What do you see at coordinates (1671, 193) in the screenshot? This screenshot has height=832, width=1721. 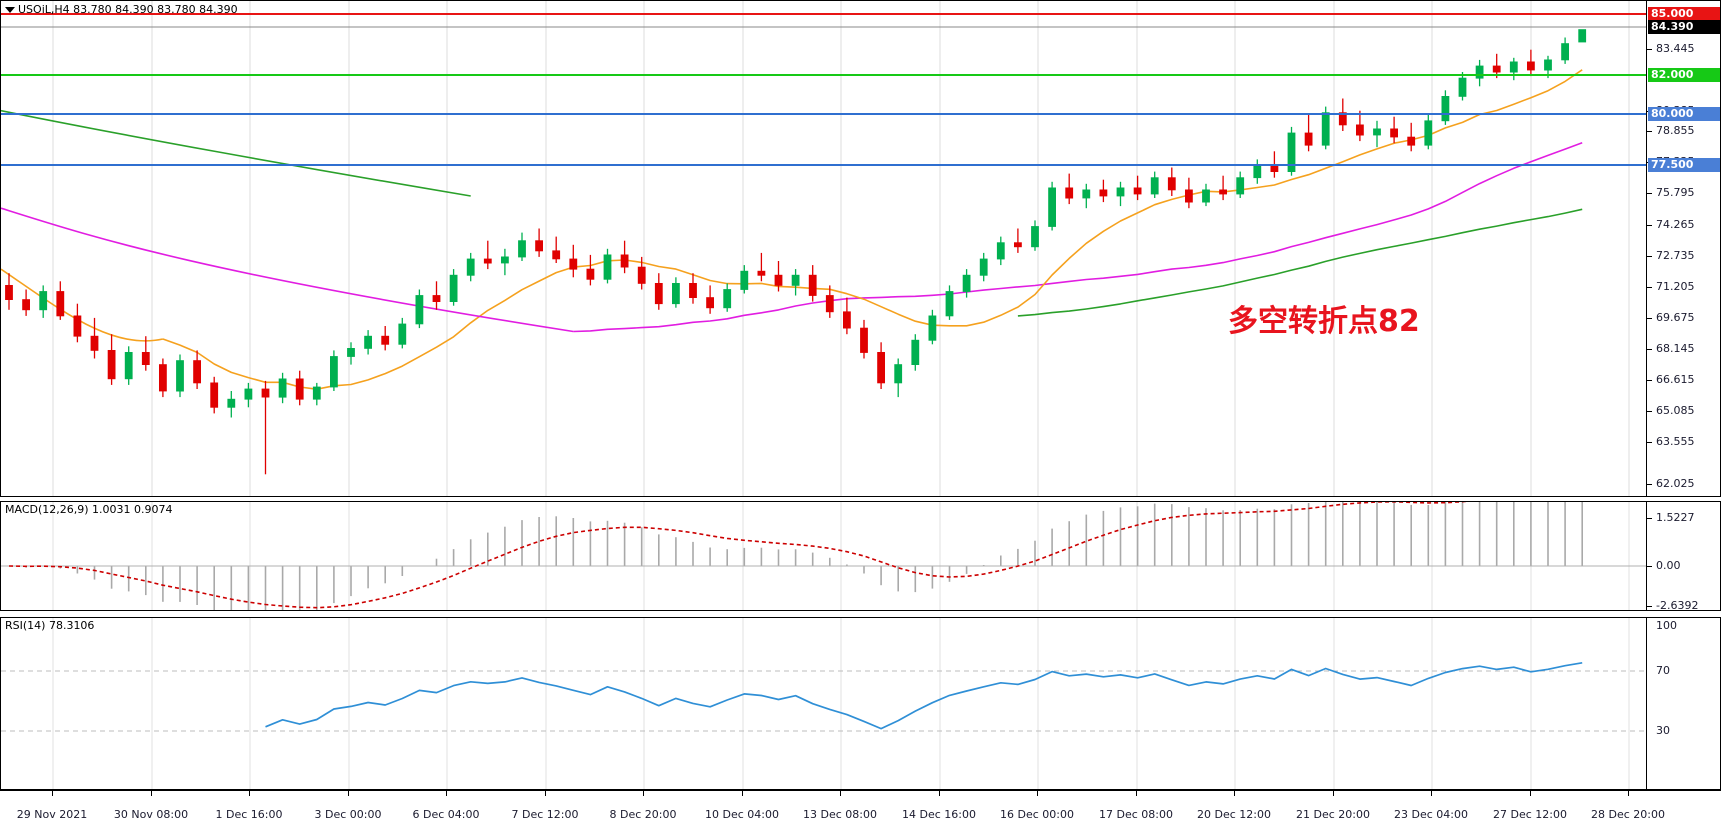 I see `price-tick: 75.795` at bounding box center [1671, 193].